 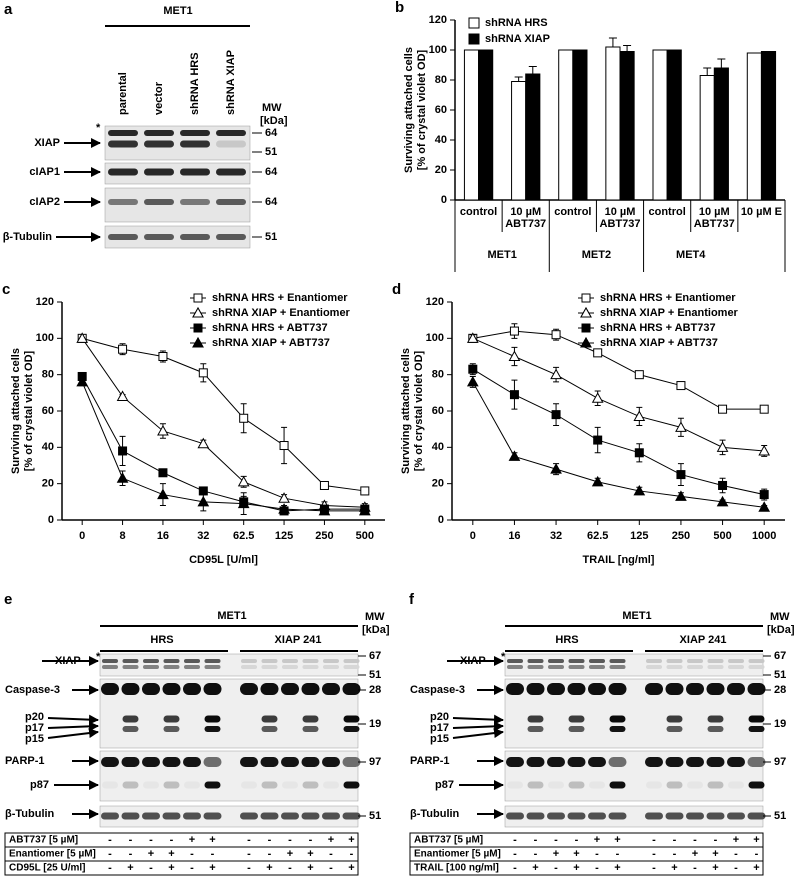 I want to click on row-label: XIAP, so click(x=47, y=143).